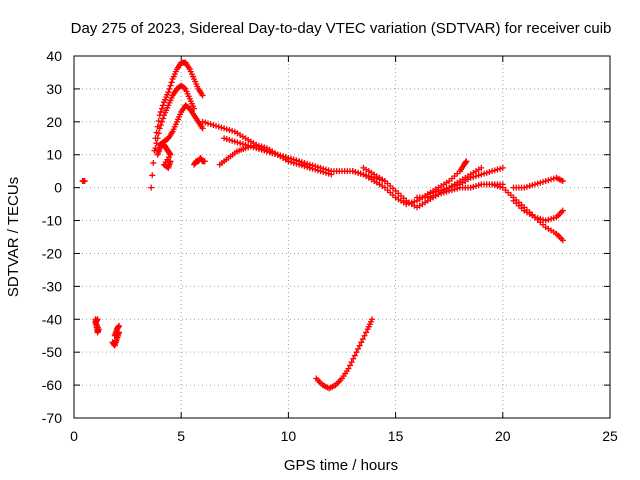 This screenshot has height=480, width=640. I want to click on y-tick-label: -30, so click(52, 286).